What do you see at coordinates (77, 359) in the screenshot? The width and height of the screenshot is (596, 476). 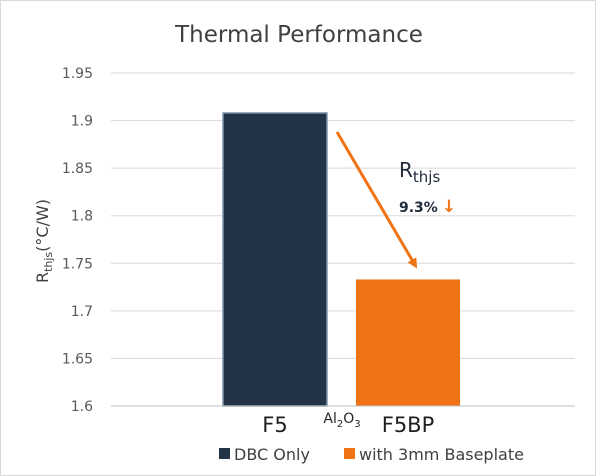 I see `y-tick-label: 1.65` at bounding box center [77, 359].